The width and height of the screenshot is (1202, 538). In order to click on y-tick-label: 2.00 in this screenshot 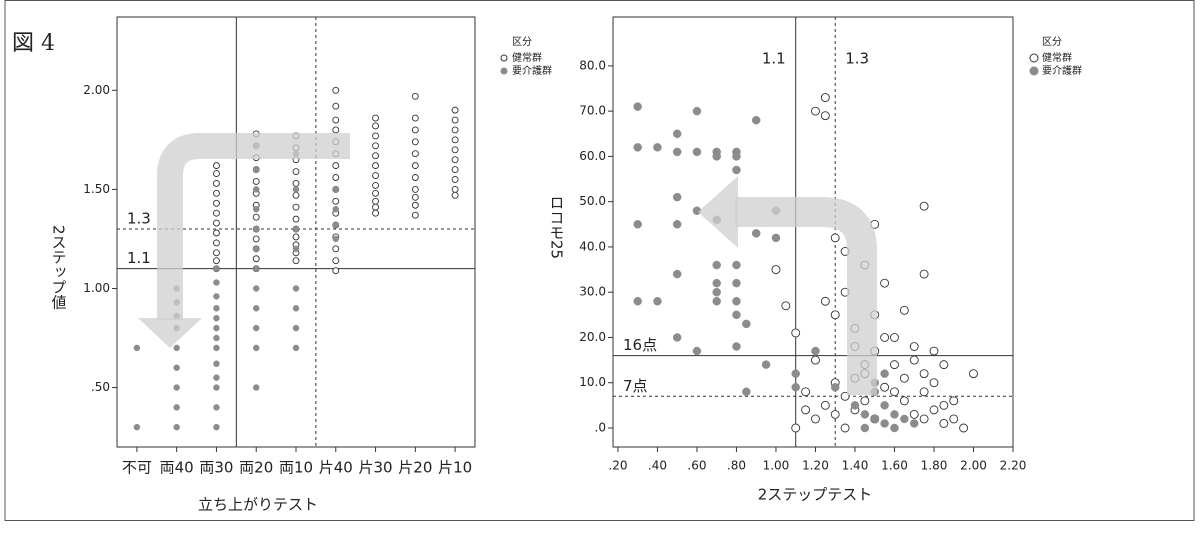, I will do `click(96, 90)`.